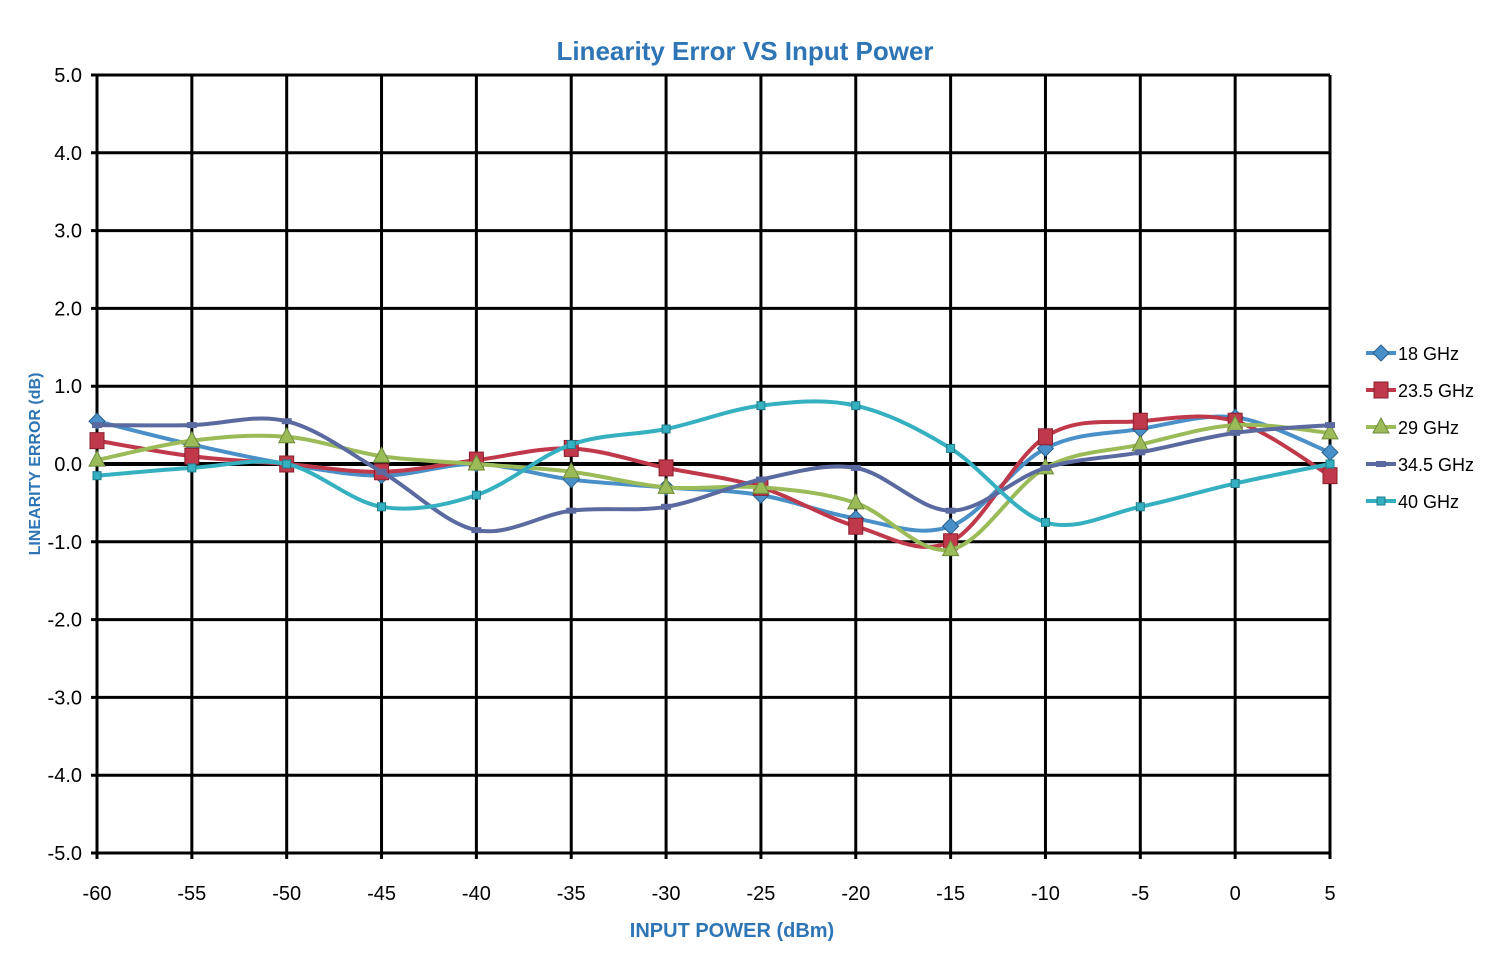 This screenshot has width=1491, height=971. What do you see at coordinates (1428, 428) in the screenshot?
I see `legend-label: 29 GHz` at bounding box center [1428, 428].